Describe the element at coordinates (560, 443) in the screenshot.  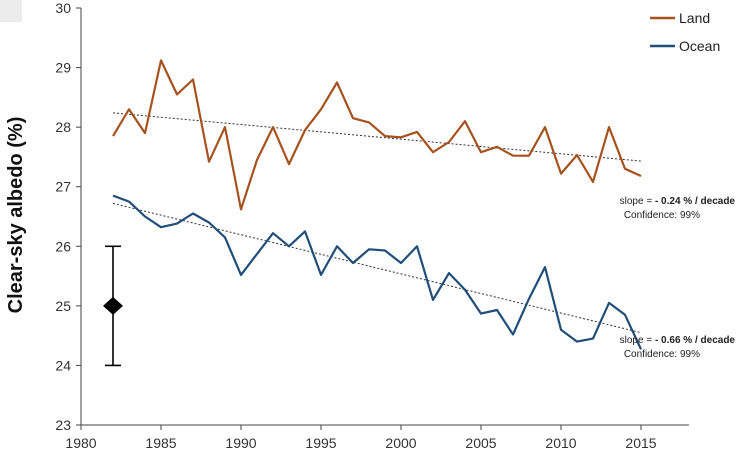
I see `x-tick-label: 2010` at that location.